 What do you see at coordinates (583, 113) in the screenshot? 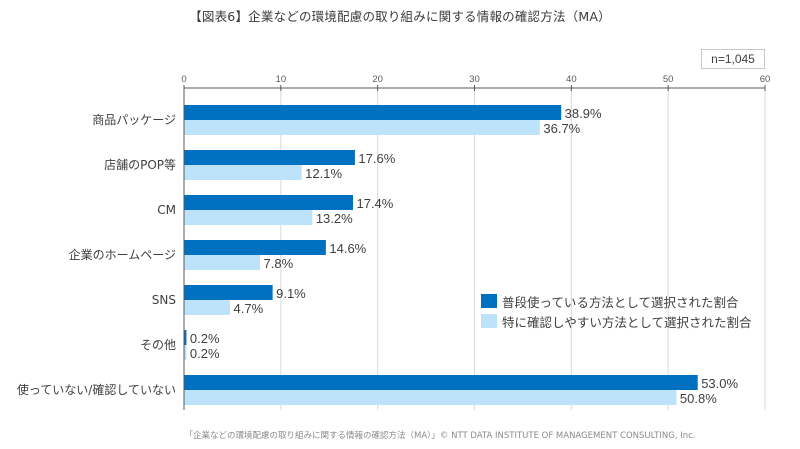
I see `data-label: 38.9%` at bounding box center [583, 113].